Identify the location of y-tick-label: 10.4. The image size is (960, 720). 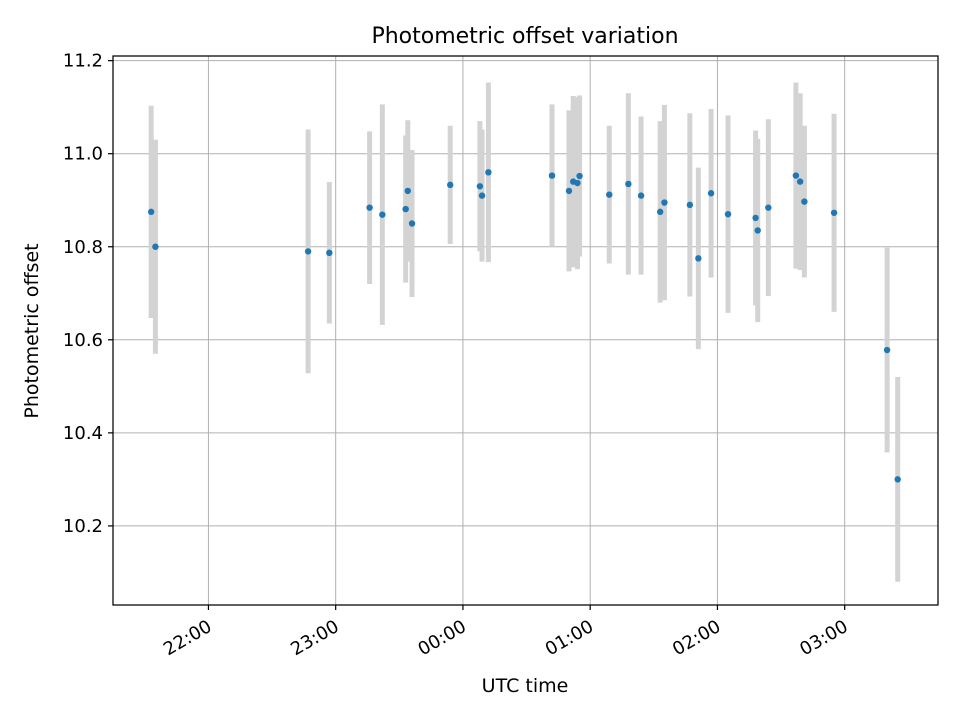
(83, 433).